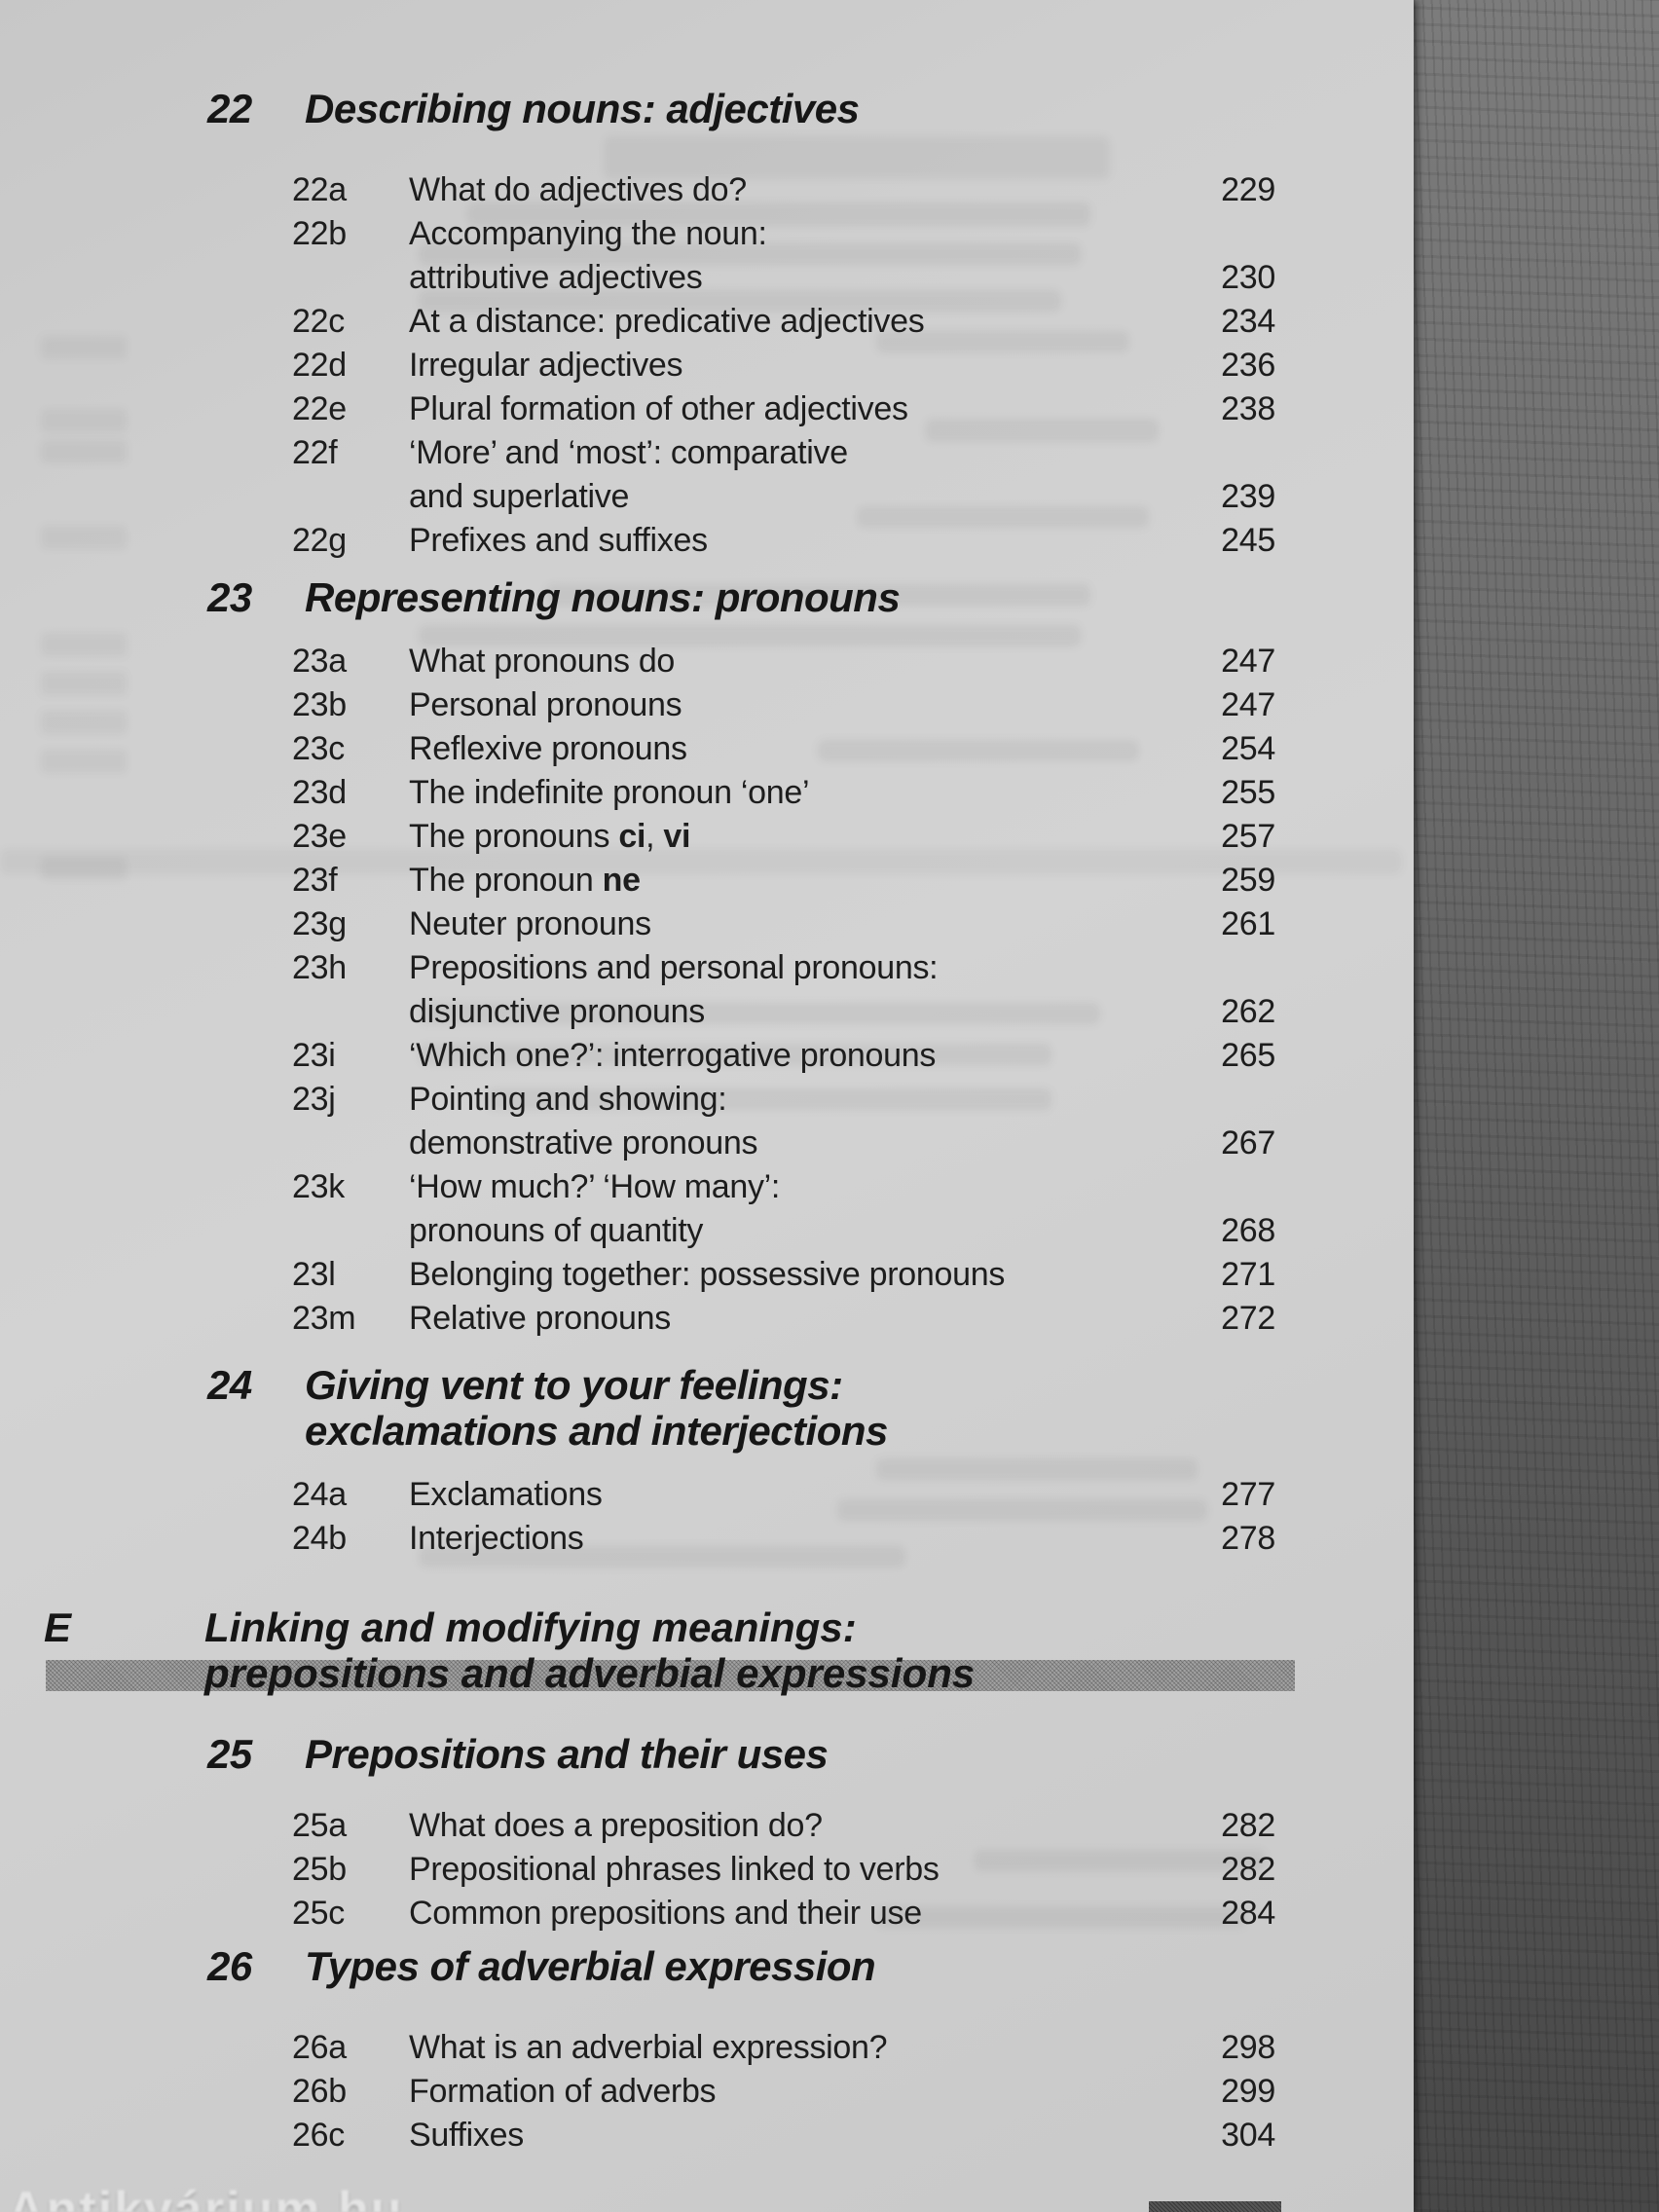 The width and height of the screenshot is (1659, 2212). I want to click on entry-label: 23e, so click(319, 836).